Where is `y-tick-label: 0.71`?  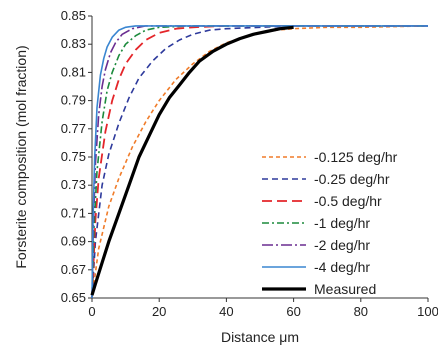
y-tick-label: 0.71 is located at coordinates (73, 212).